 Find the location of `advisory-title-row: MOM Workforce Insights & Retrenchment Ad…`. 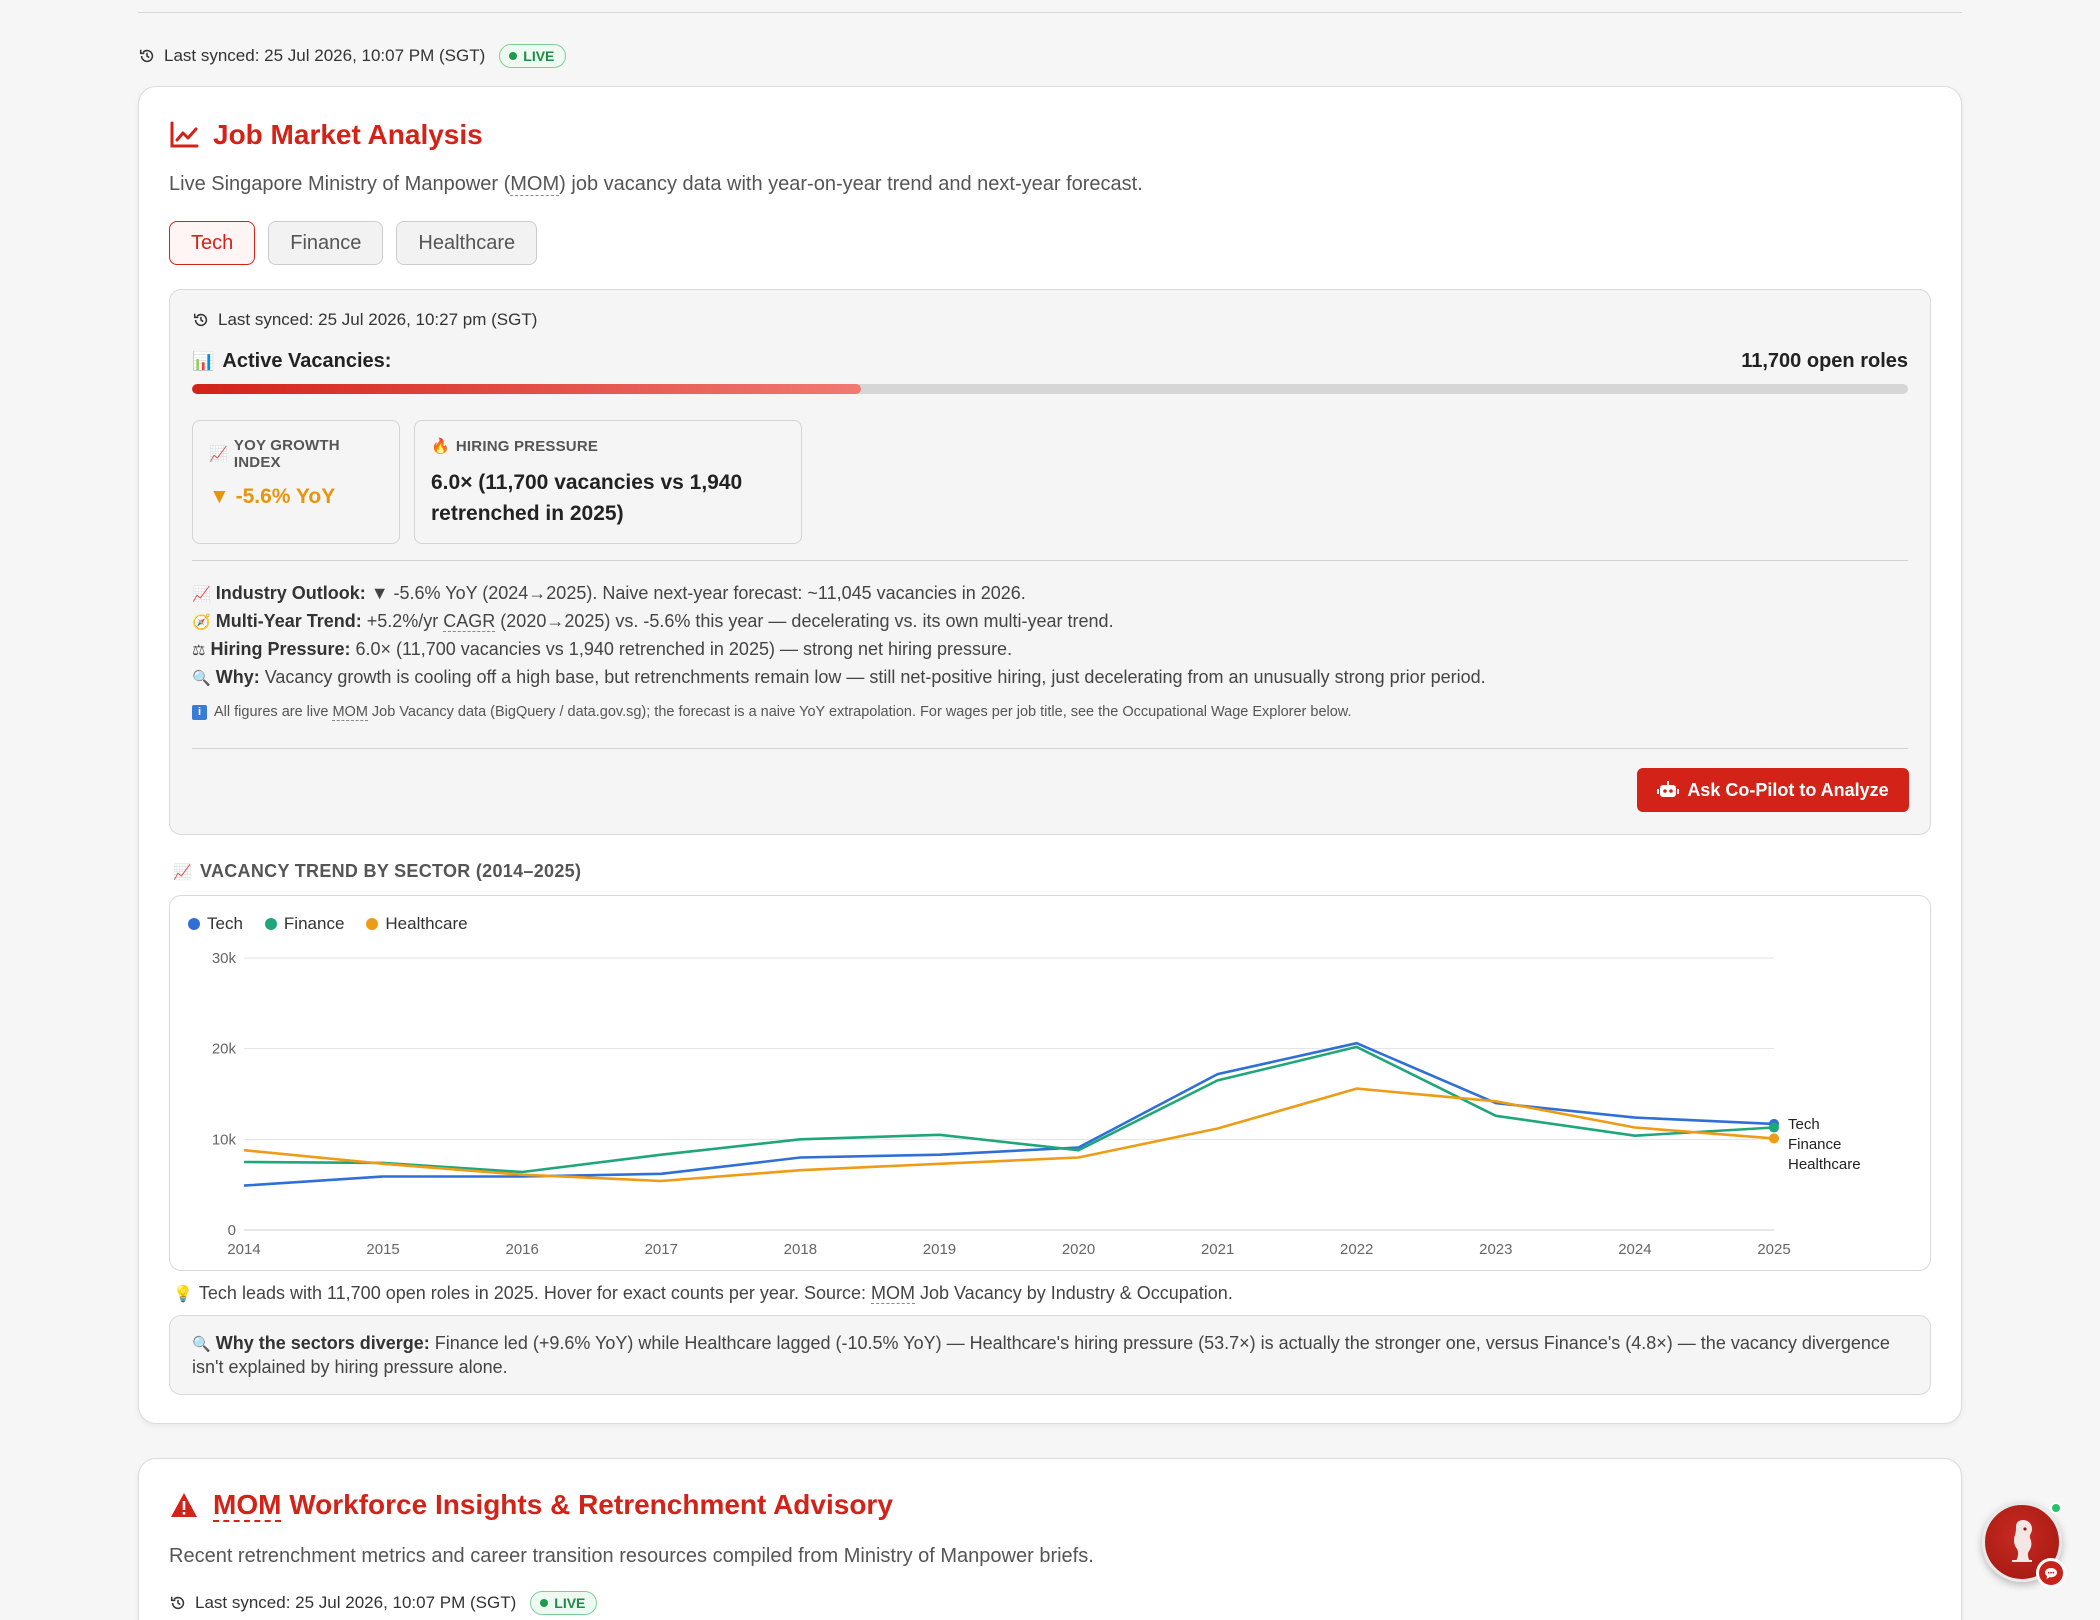

advisory-title-row: MOM Workforce Insights & Retrenchment Ad… is located at coordinates (531, 1505).